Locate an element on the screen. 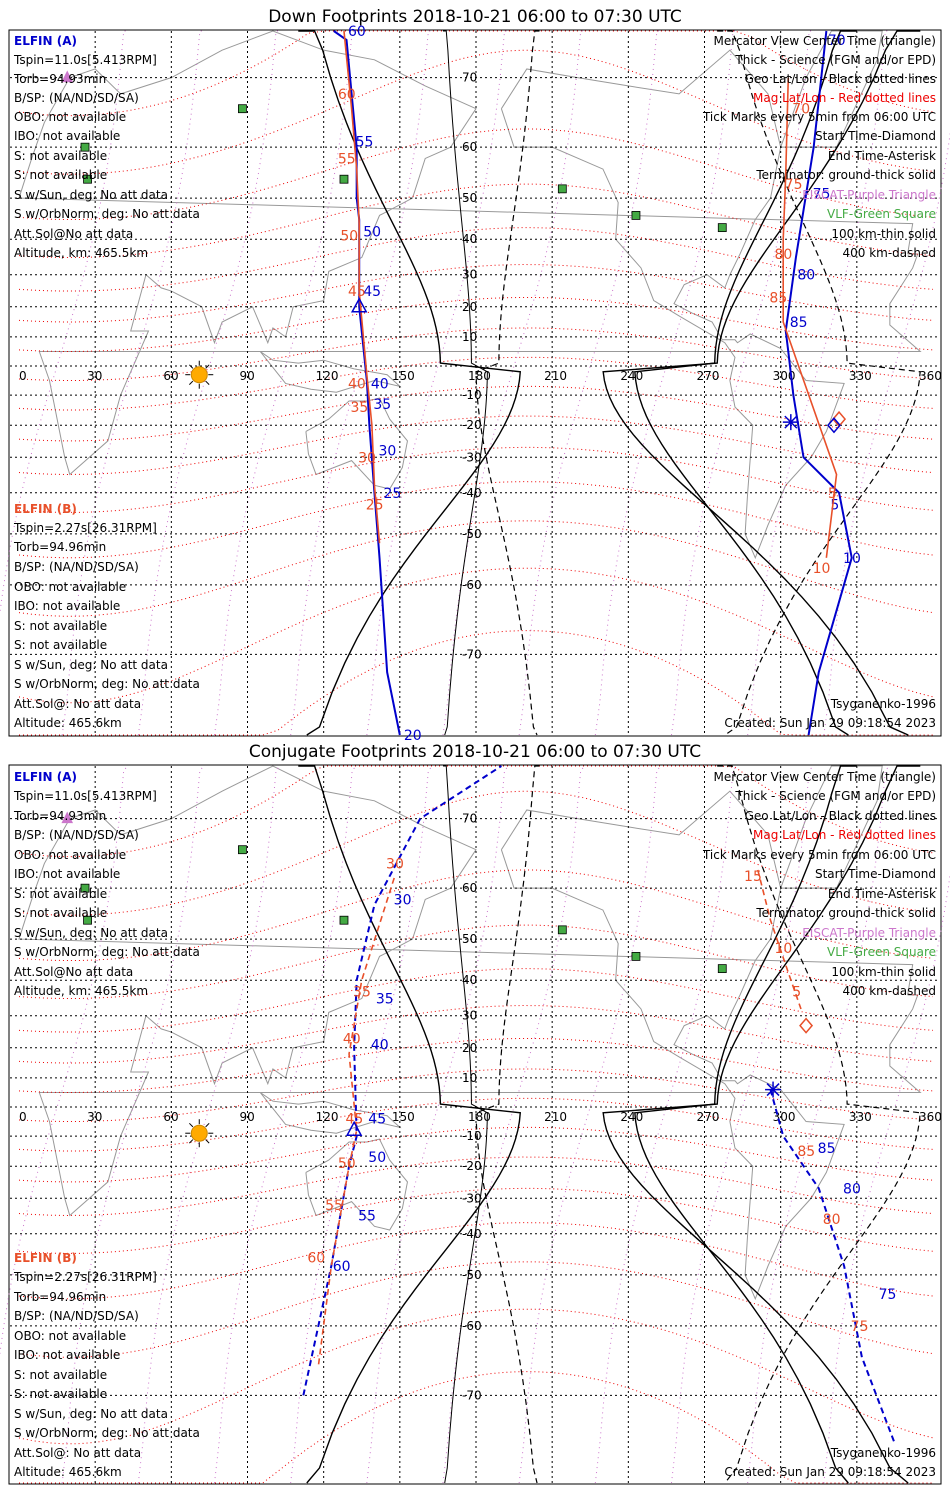 Image resolution: width=950 pixels, height=1504 pixels. eiscat-triangle is located at coordinates (67, 76).